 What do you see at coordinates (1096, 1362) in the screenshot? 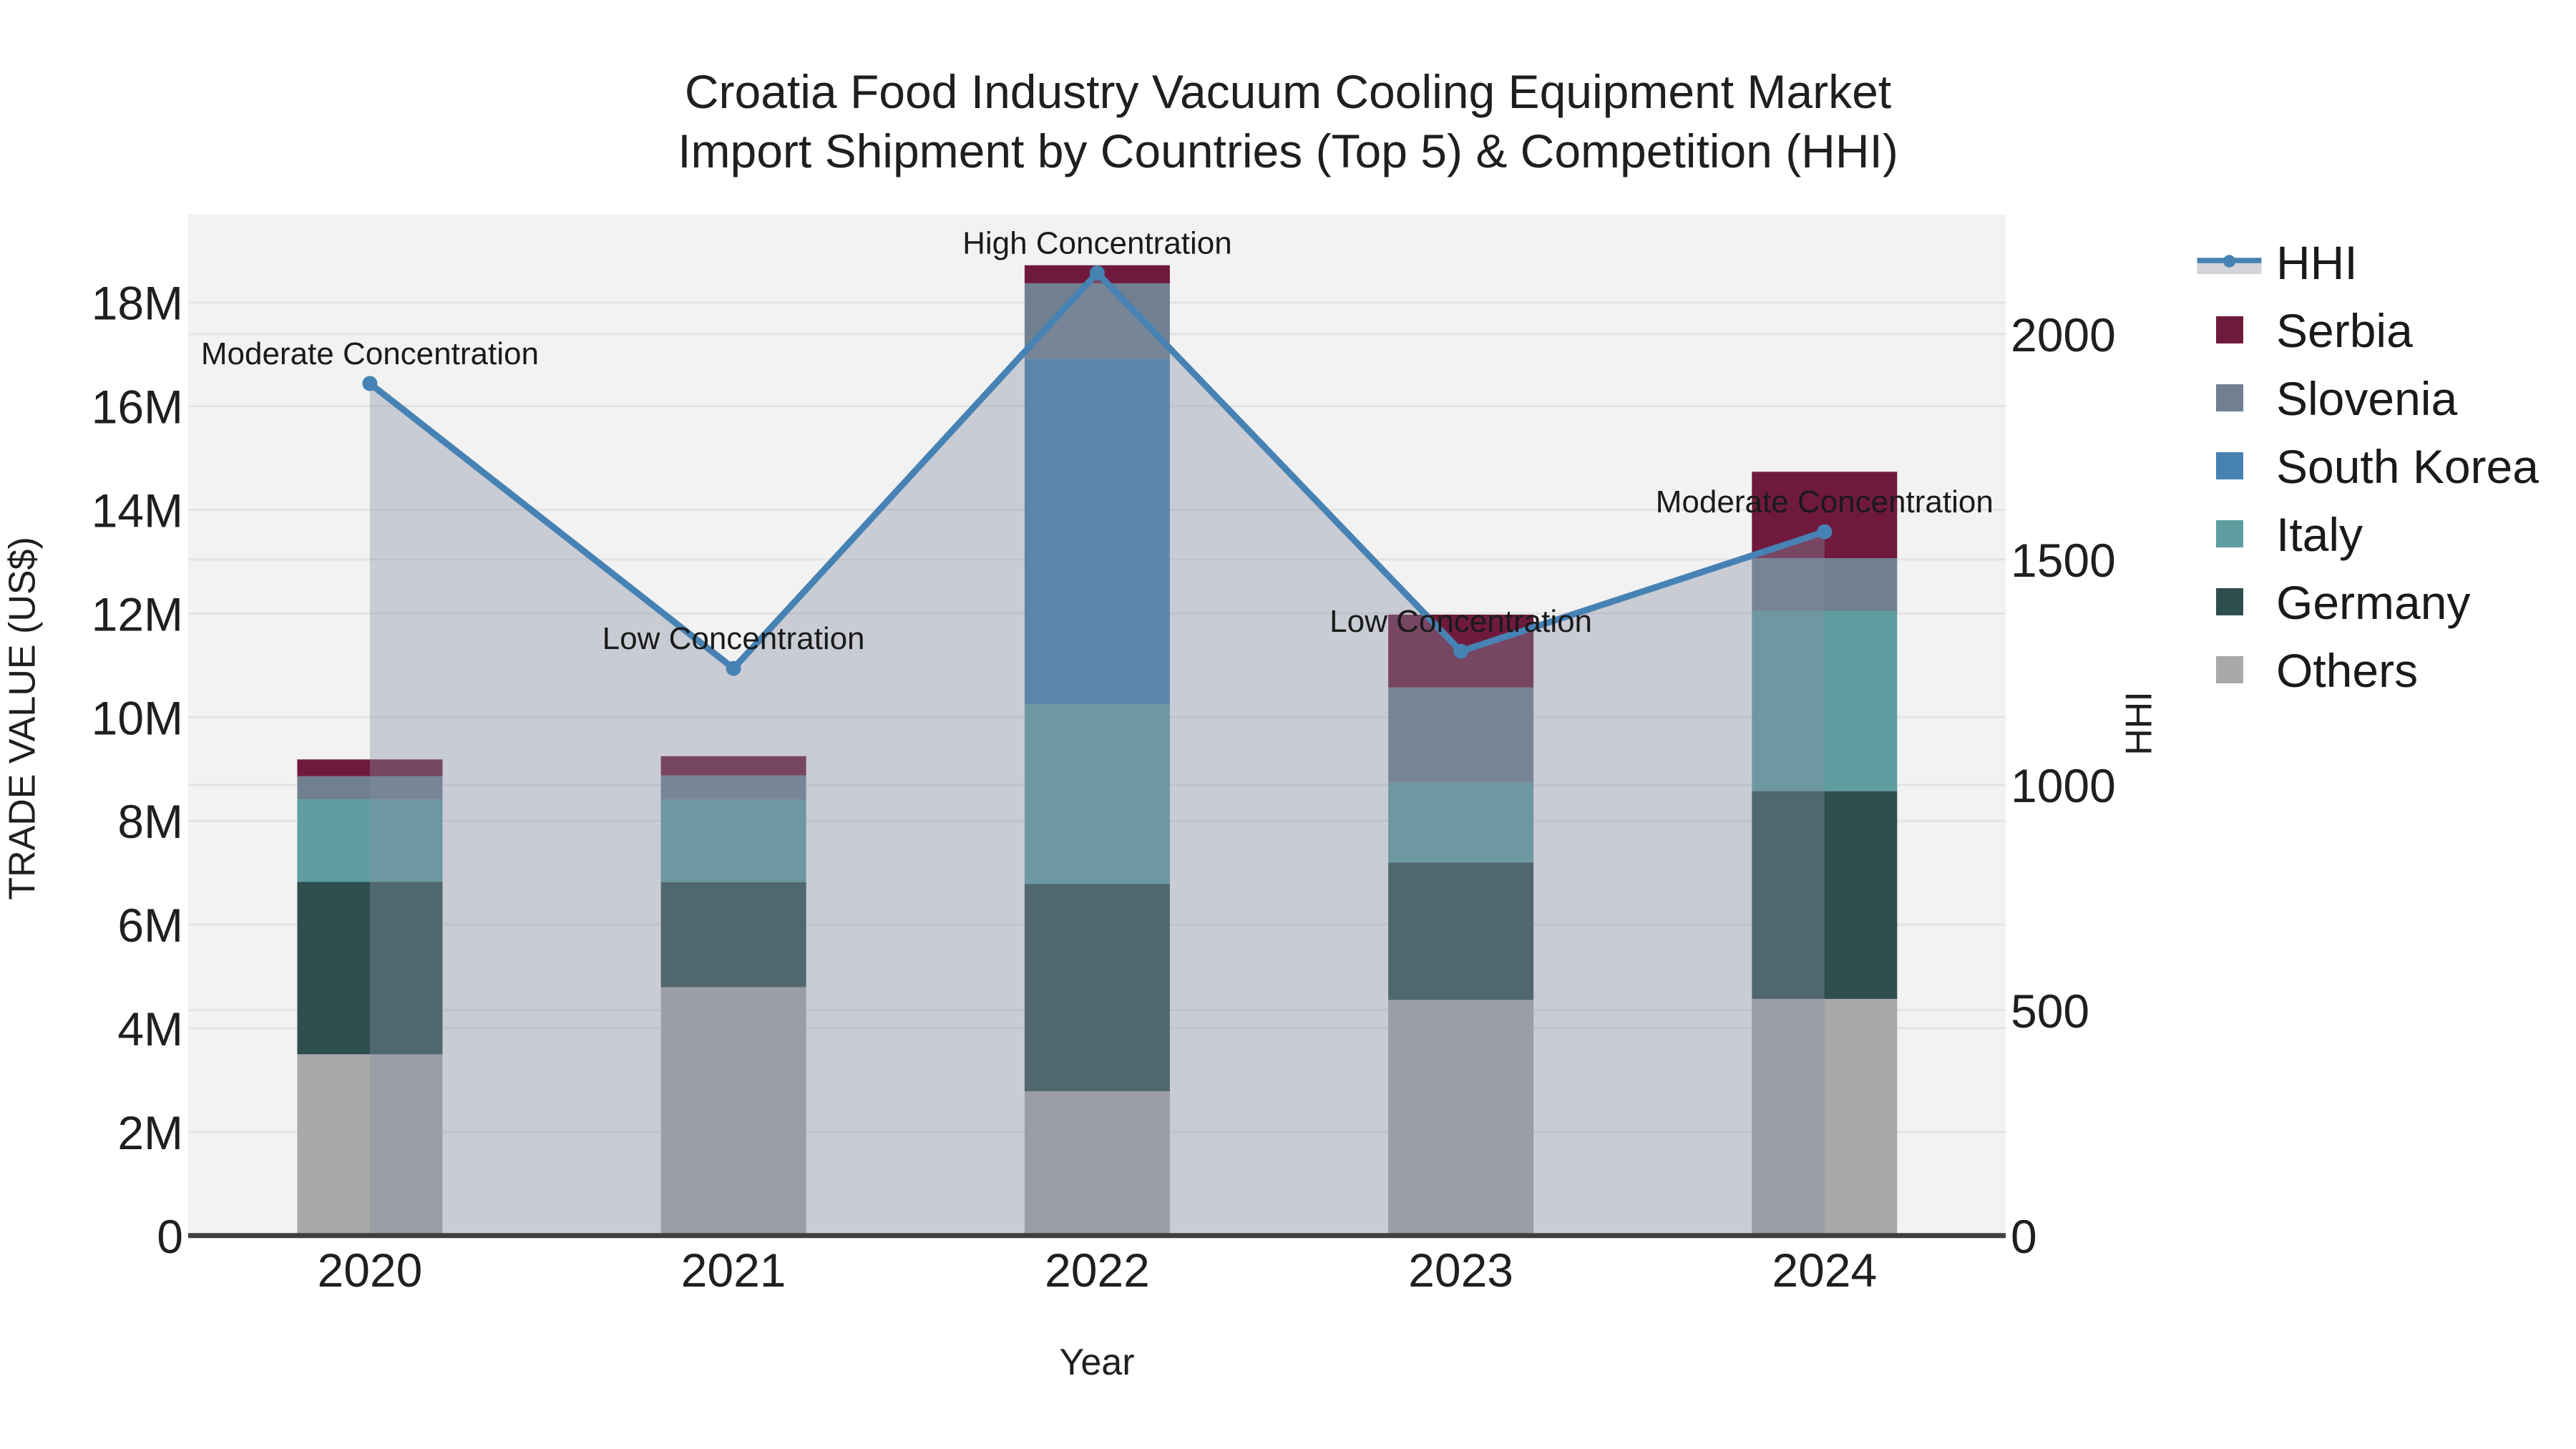
I see `svg-text: Year` at bounding box center [1096, 1362].